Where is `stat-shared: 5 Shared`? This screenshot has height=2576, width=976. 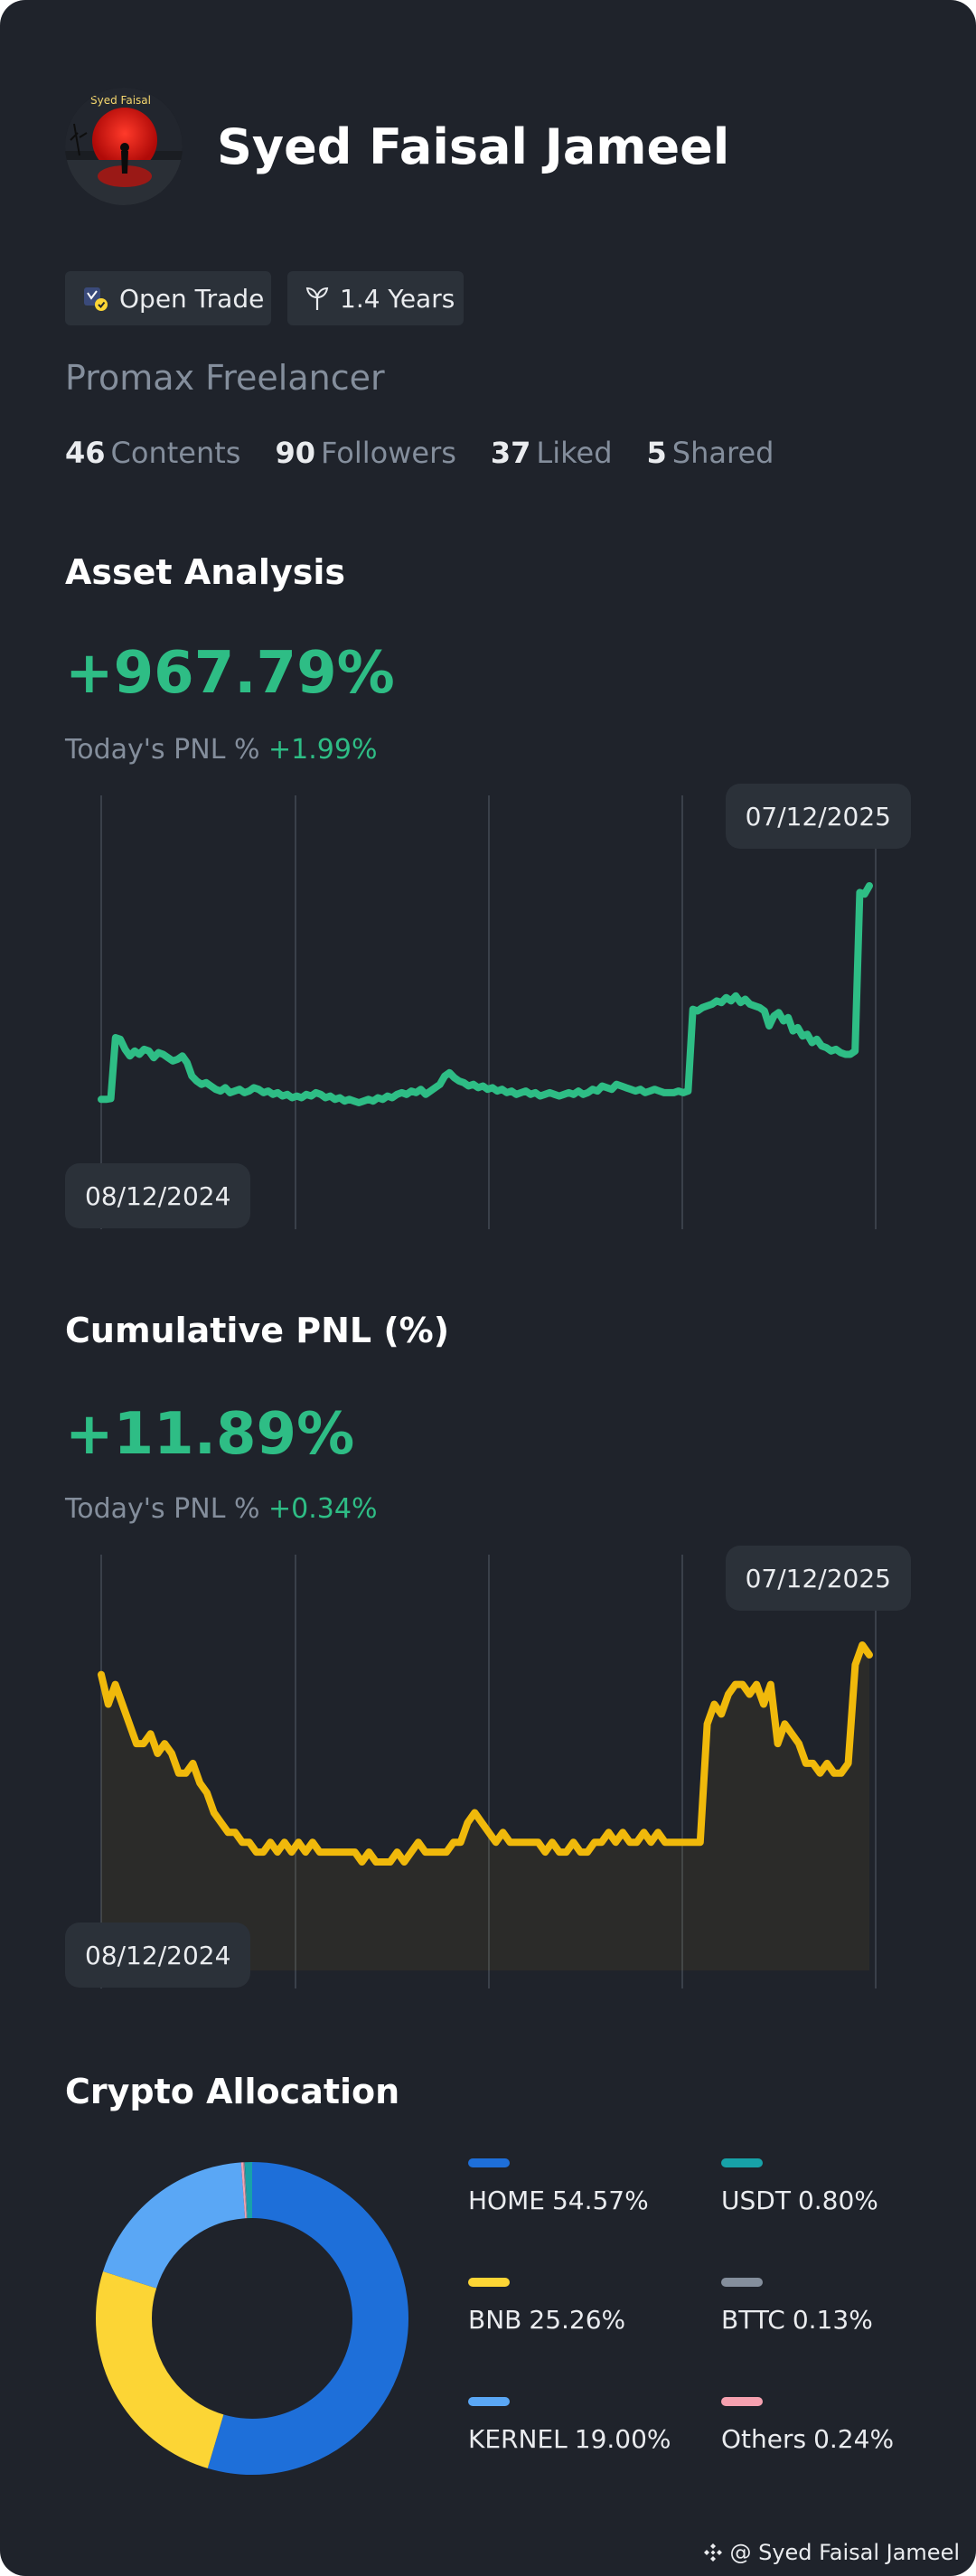
stat-shared: 5 Shared is located at coordinates (710, 453).